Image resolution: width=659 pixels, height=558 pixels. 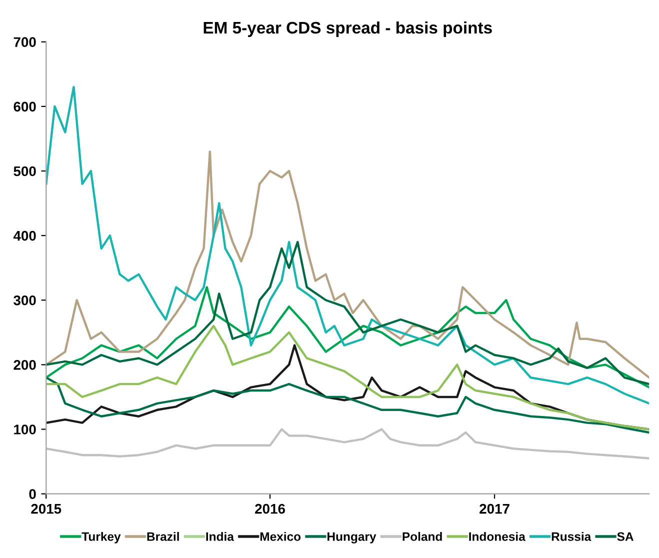 I want to click on chart-title: EM 5-year CDS spread - basis points, so click(x=348, y=29).